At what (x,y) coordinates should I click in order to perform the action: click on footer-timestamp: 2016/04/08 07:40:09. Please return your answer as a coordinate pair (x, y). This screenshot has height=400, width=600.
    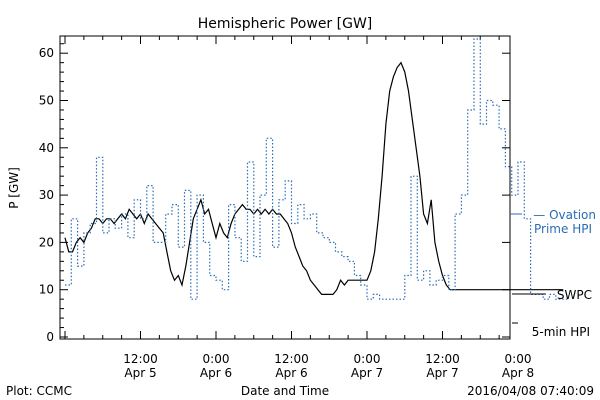
    Looking at the image, I should click on (530, 391).